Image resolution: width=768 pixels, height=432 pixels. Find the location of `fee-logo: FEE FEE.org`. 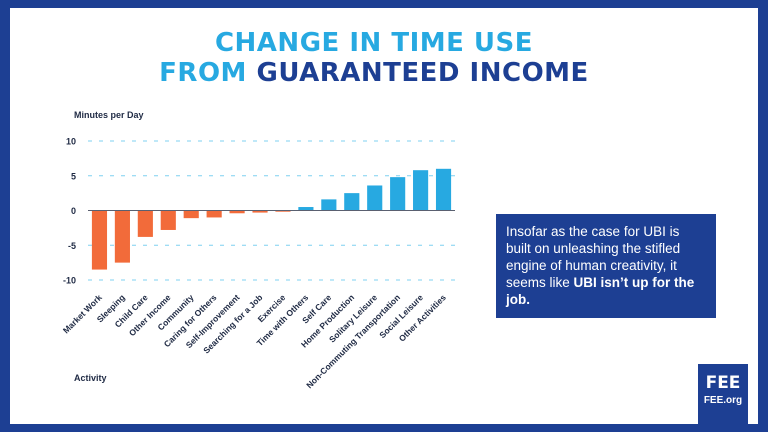

fee-logo: FEE FEE.org is located at coordinates (723, 394).